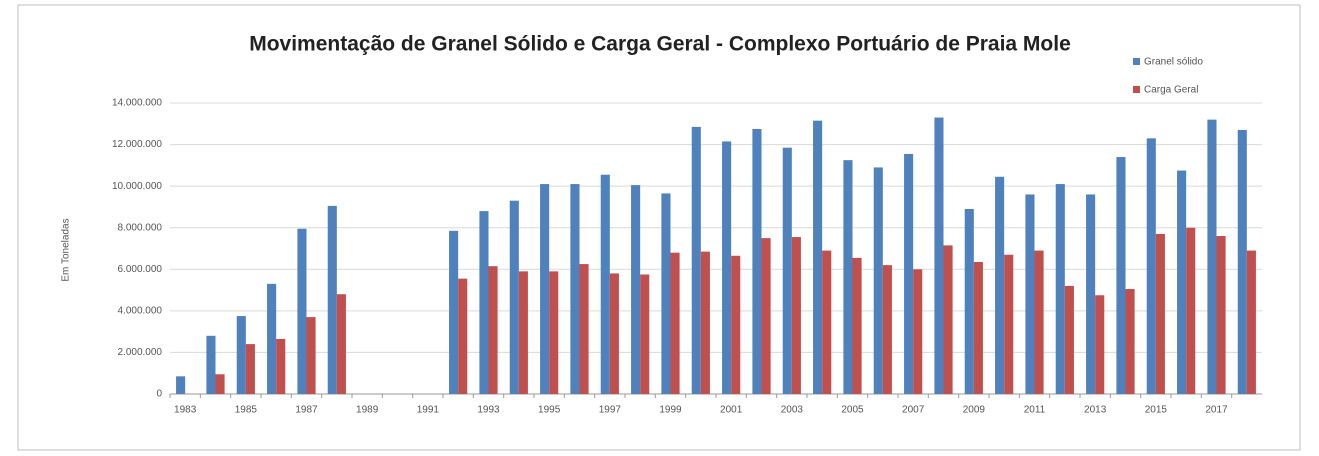 Image resolution: width=1319 pixels, height=456 pixels. What do you see at coordinates (185, 410) in the screenshot?
I see `x-tick-label: 1983` at bounding box center [185, 410].